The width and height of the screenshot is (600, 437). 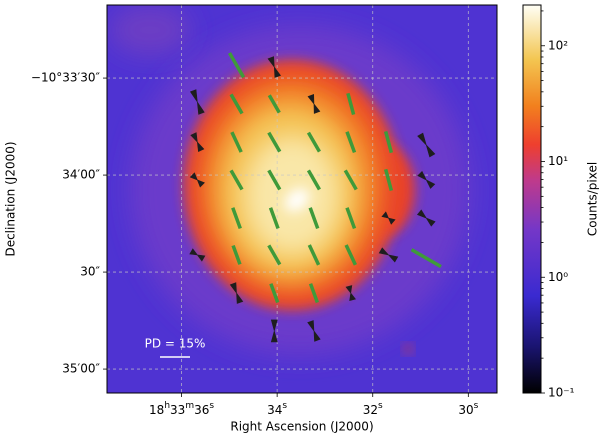 What do you see at coordinates (181, 409) in the screenshot?
I see `x-tick-label: 18h33m36s` at bounding box center [181, 409].